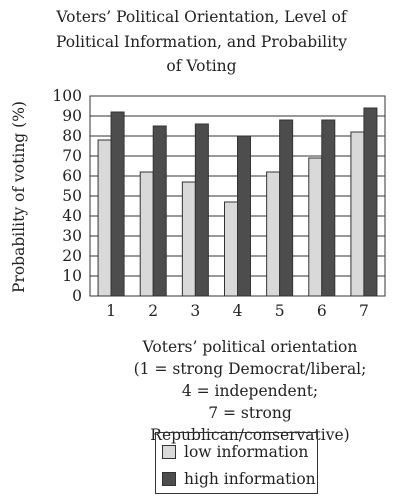 This screenshot has height=502, width=403. I want to click on x-tick-label-7: 7, so click(364, 311).